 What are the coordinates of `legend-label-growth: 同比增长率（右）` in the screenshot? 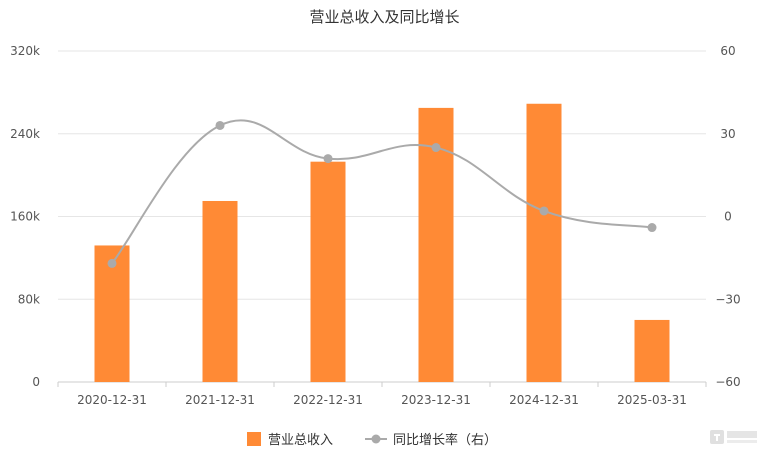 It's located at (445, 440).